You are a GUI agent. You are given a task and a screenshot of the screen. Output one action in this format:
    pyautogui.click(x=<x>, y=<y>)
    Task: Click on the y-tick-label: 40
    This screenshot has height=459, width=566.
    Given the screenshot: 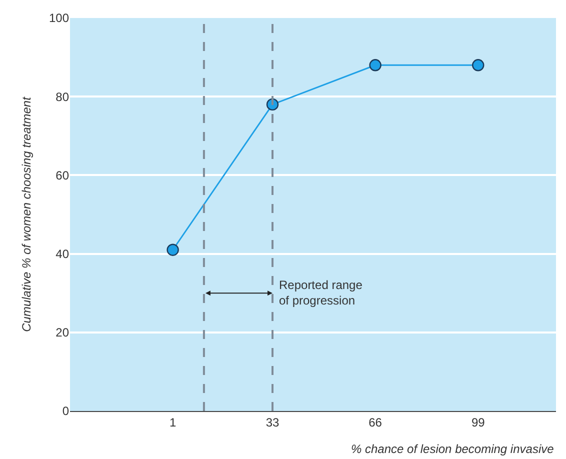 What is the action you would take?
    pyautogui.click(x=63, y=254)
    